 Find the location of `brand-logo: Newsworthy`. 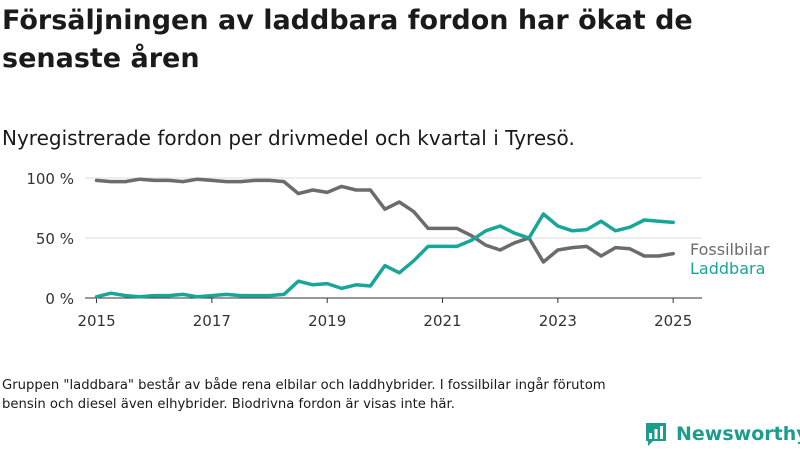

brand-logo: Newsworthy is located at coordinates (722, 434).